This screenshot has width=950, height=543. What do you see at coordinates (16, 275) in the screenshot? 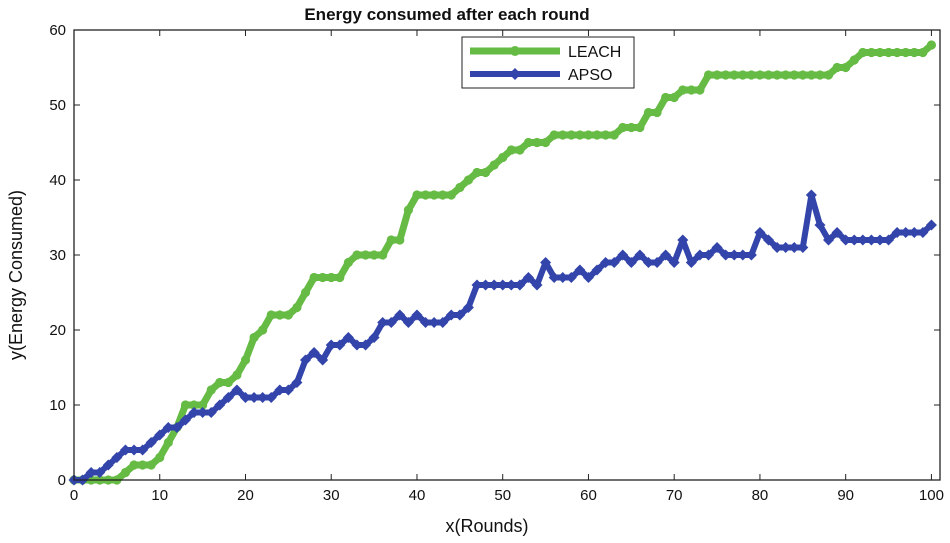
I see `y-axis-label: y(Energy Consumed)` at bounding box center [16, 275].